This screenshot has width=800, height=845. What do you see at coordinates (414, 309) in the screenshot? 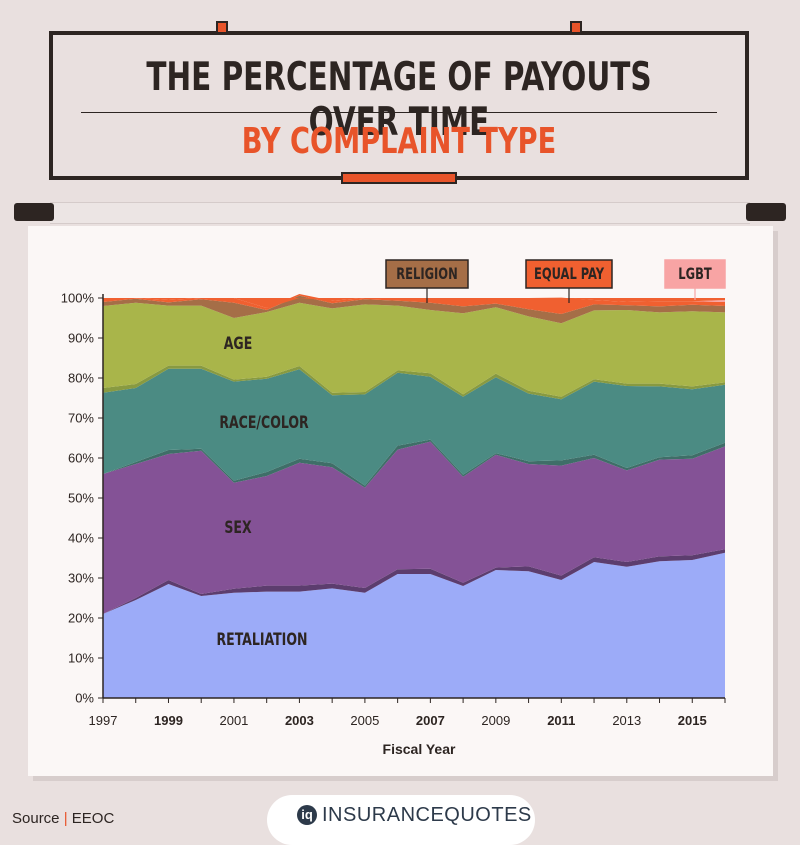
I see `area-religion` at bounding box center [414, 309].